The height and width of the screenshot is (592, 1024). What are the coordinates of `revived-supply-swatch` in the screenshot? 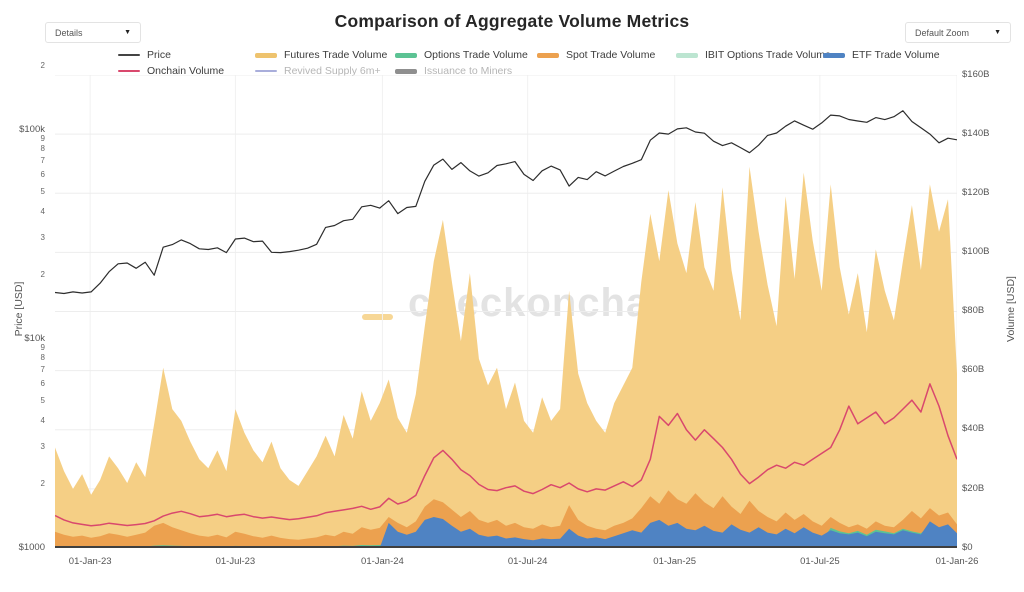 It's located at (266, 71).